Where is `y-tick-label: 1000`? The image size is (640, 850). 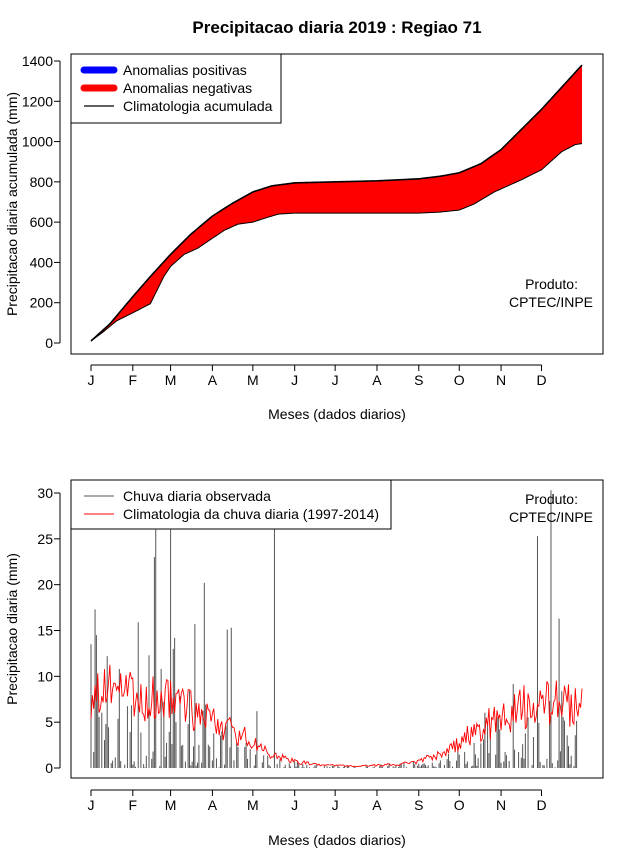 y-tick-label: 1000 is located at coordinates (37, 142).